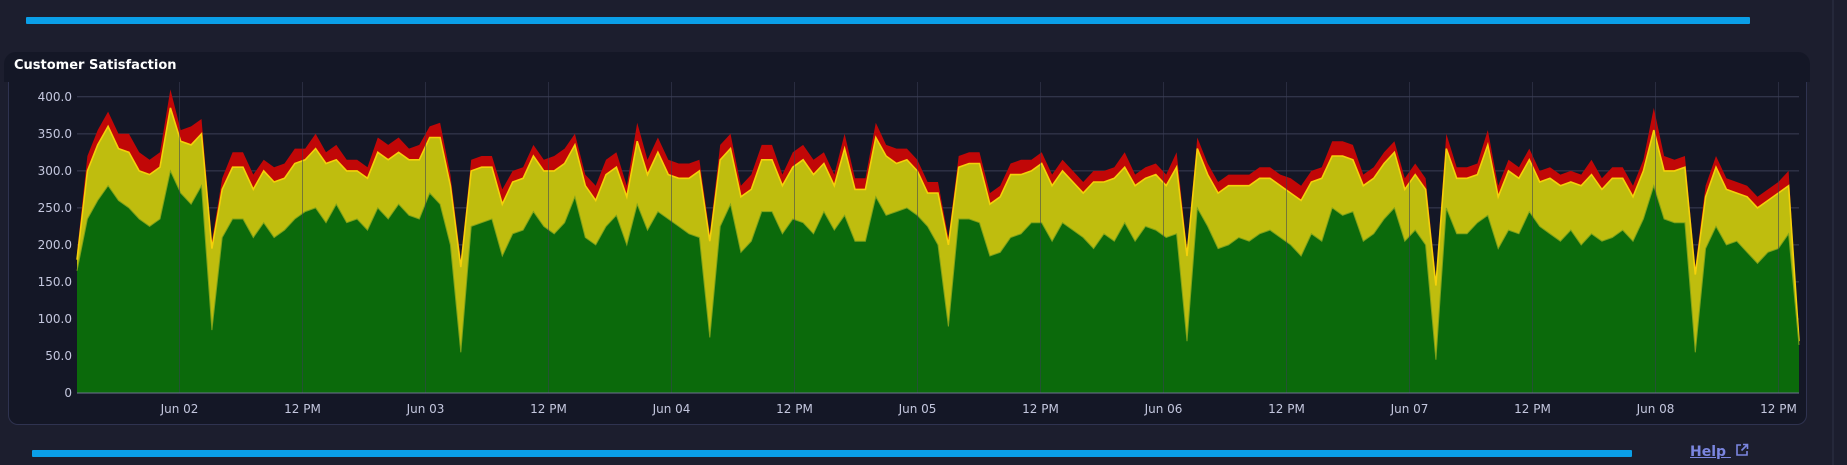  What do you see at coordinates (671, 409) in the screenshot?
I see `x-tick-label: Jun 04` at bounding box center [671, 409].